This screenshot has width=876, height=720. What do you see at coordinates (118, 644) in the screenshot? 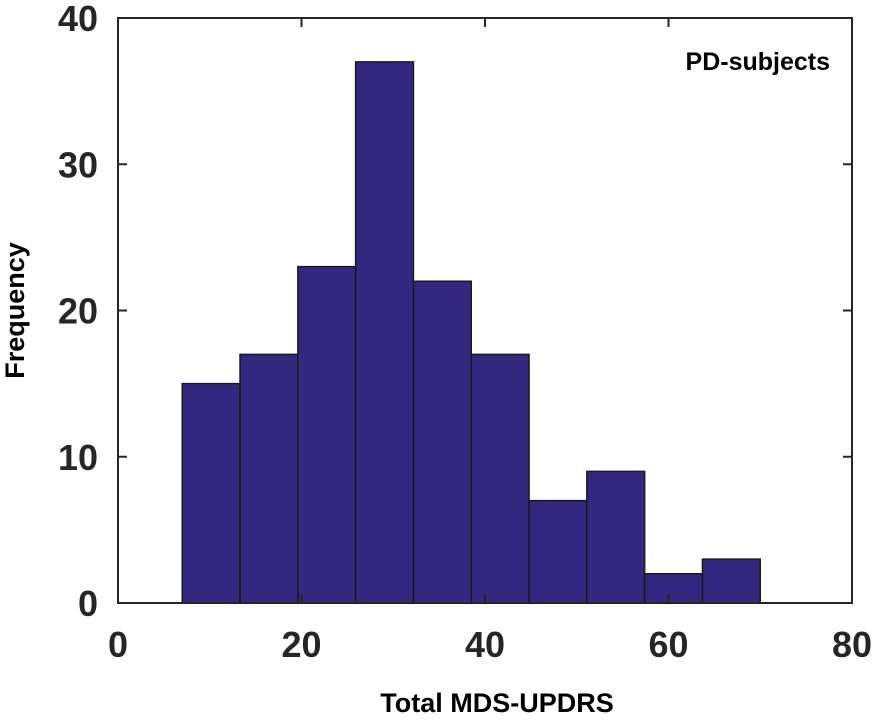
I see `x-tick-label: 0` at bounding box center [118, 644].